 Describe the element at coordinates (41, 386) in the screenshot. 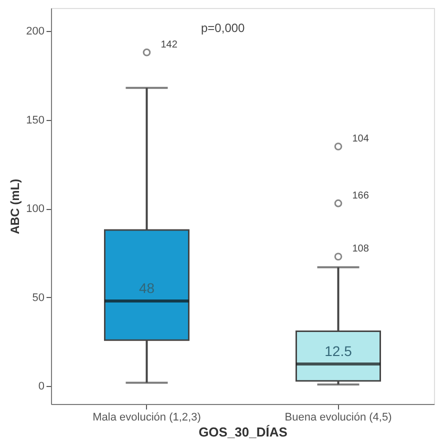

I see `y-tick-label: 0` at that location.